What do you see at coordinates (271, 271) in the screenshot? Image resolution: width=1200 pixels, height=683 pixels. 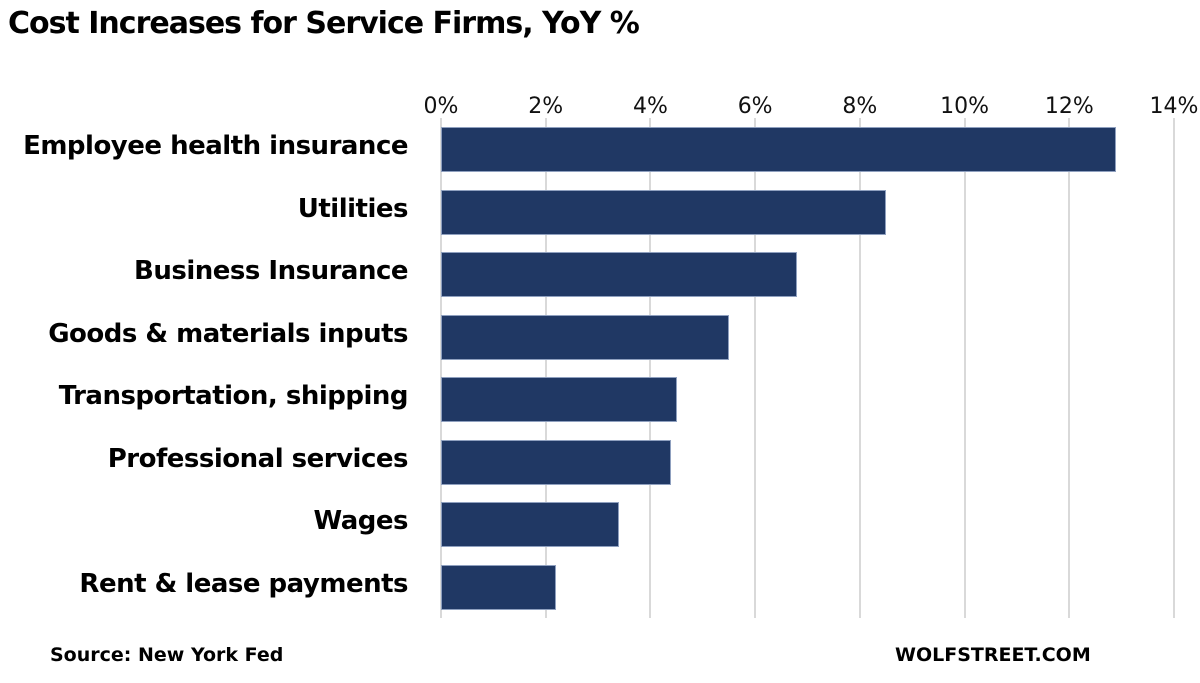 I see `category-label: Business Insurance` at bounding box center [271, 271].